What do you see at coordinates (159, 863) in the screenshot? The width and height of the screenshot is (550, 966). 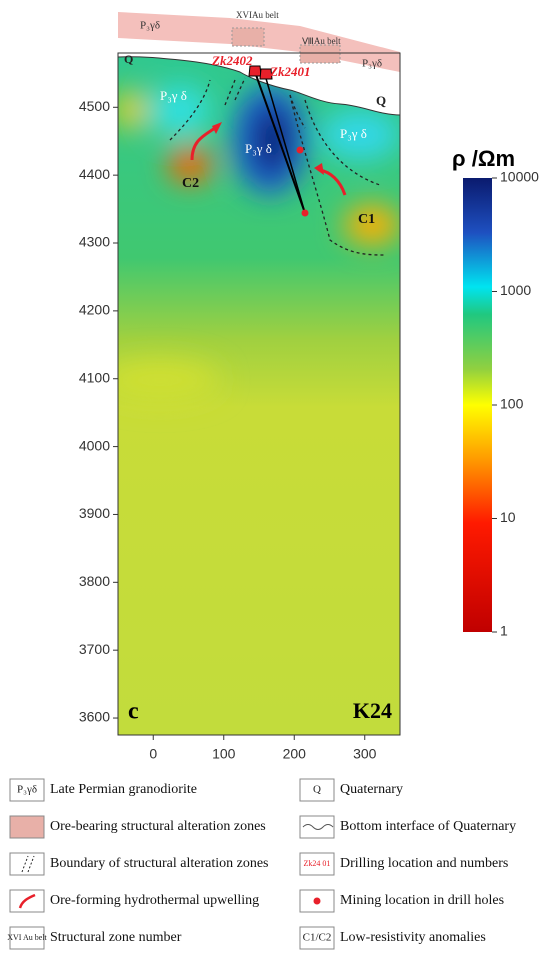 I see `legend-text: Boundary of structural alteration zones` at bounding box center [159, 863].